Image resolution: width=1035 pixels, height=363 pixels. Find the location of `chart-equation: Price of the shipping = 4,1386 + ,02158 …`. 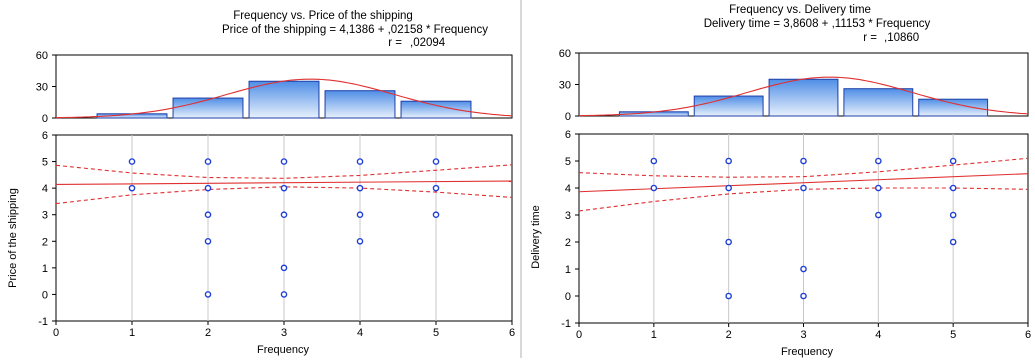

chart-equation: Price of the shipping = 4,1386 + ,02158 … is located at coordinates (355, 30).